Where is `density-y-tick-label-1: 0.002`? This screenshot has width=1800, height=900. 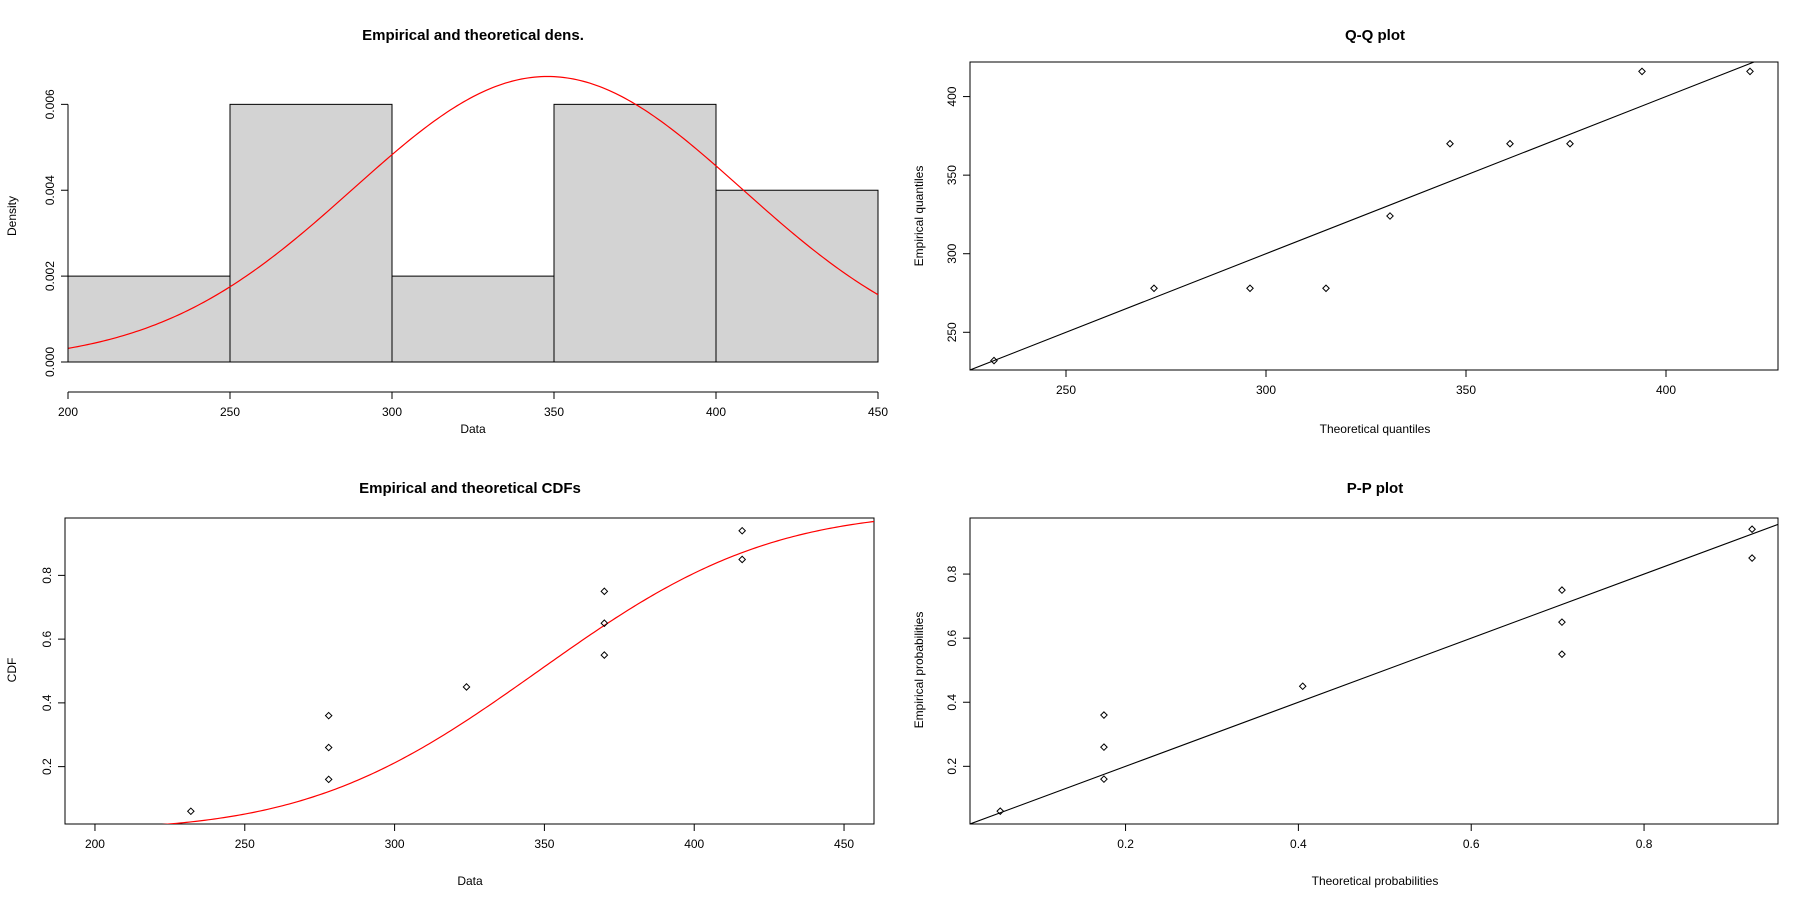 density-y-tick-label-1: 0.002 is located at coordinates (50, 276).